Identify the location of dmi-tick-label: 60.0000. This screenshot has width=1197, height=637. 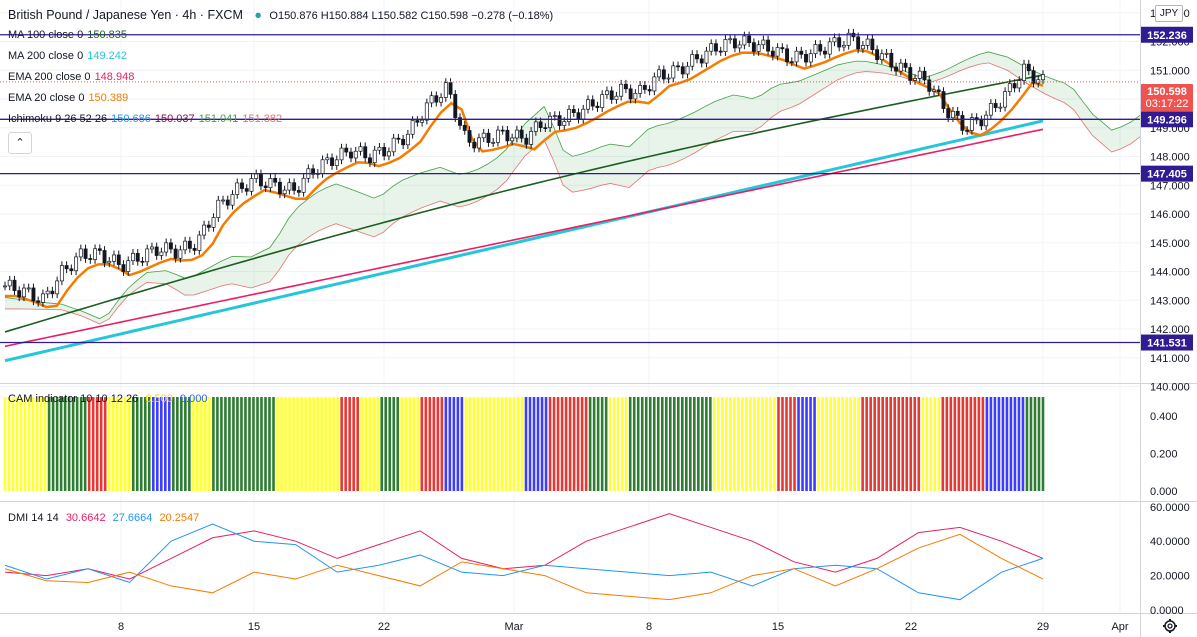
(1170, 508).